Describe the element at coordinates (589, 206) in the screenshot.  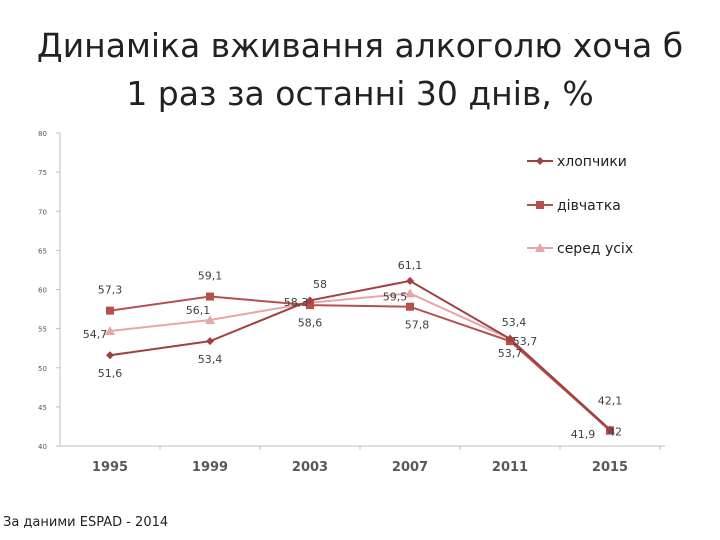
I see `legend-label-1: дівчатка` at that location.